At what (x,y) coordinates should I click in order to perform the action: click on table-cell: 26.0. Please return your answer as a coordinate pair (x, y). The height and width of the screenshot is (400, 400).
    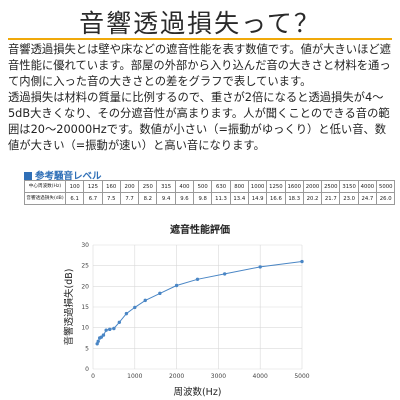
    Looking at the image, I should click on (386, 198).